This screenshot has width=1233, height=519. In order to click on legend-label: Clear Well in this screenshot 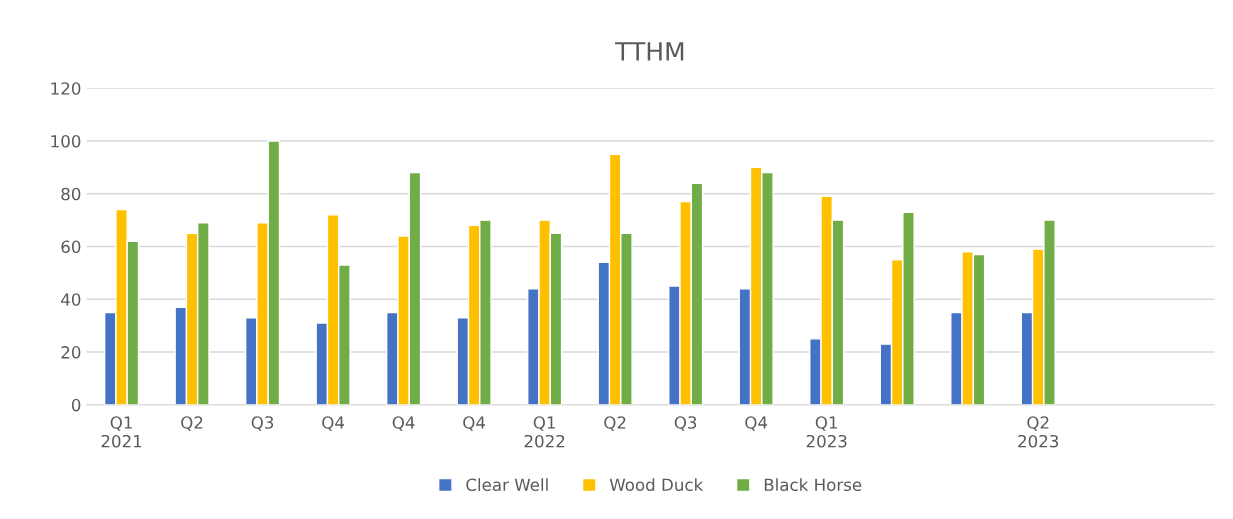, I will do `click(507, 485)`.